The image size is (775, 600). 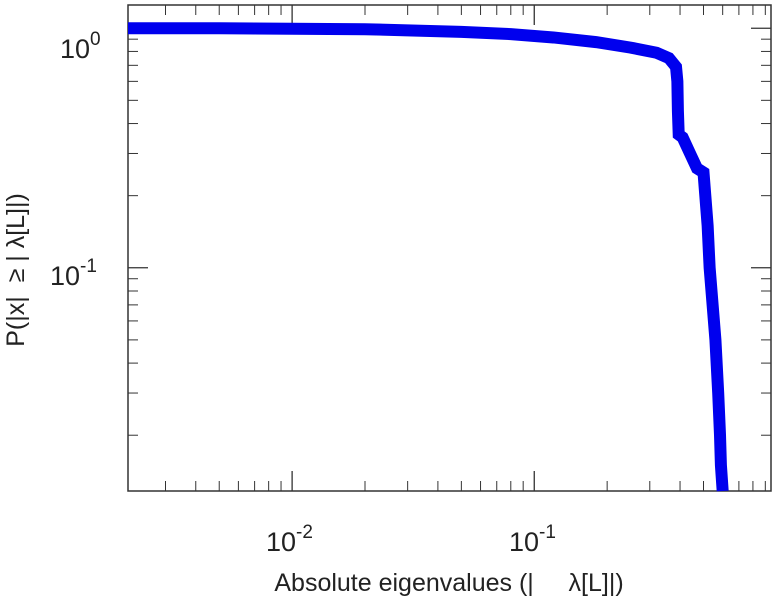 What do you see at coordinates (532, 539) in the screenshot?
I see `x-tick-label-1e-1: 10⁻¹` at bounding box center [532, 539].